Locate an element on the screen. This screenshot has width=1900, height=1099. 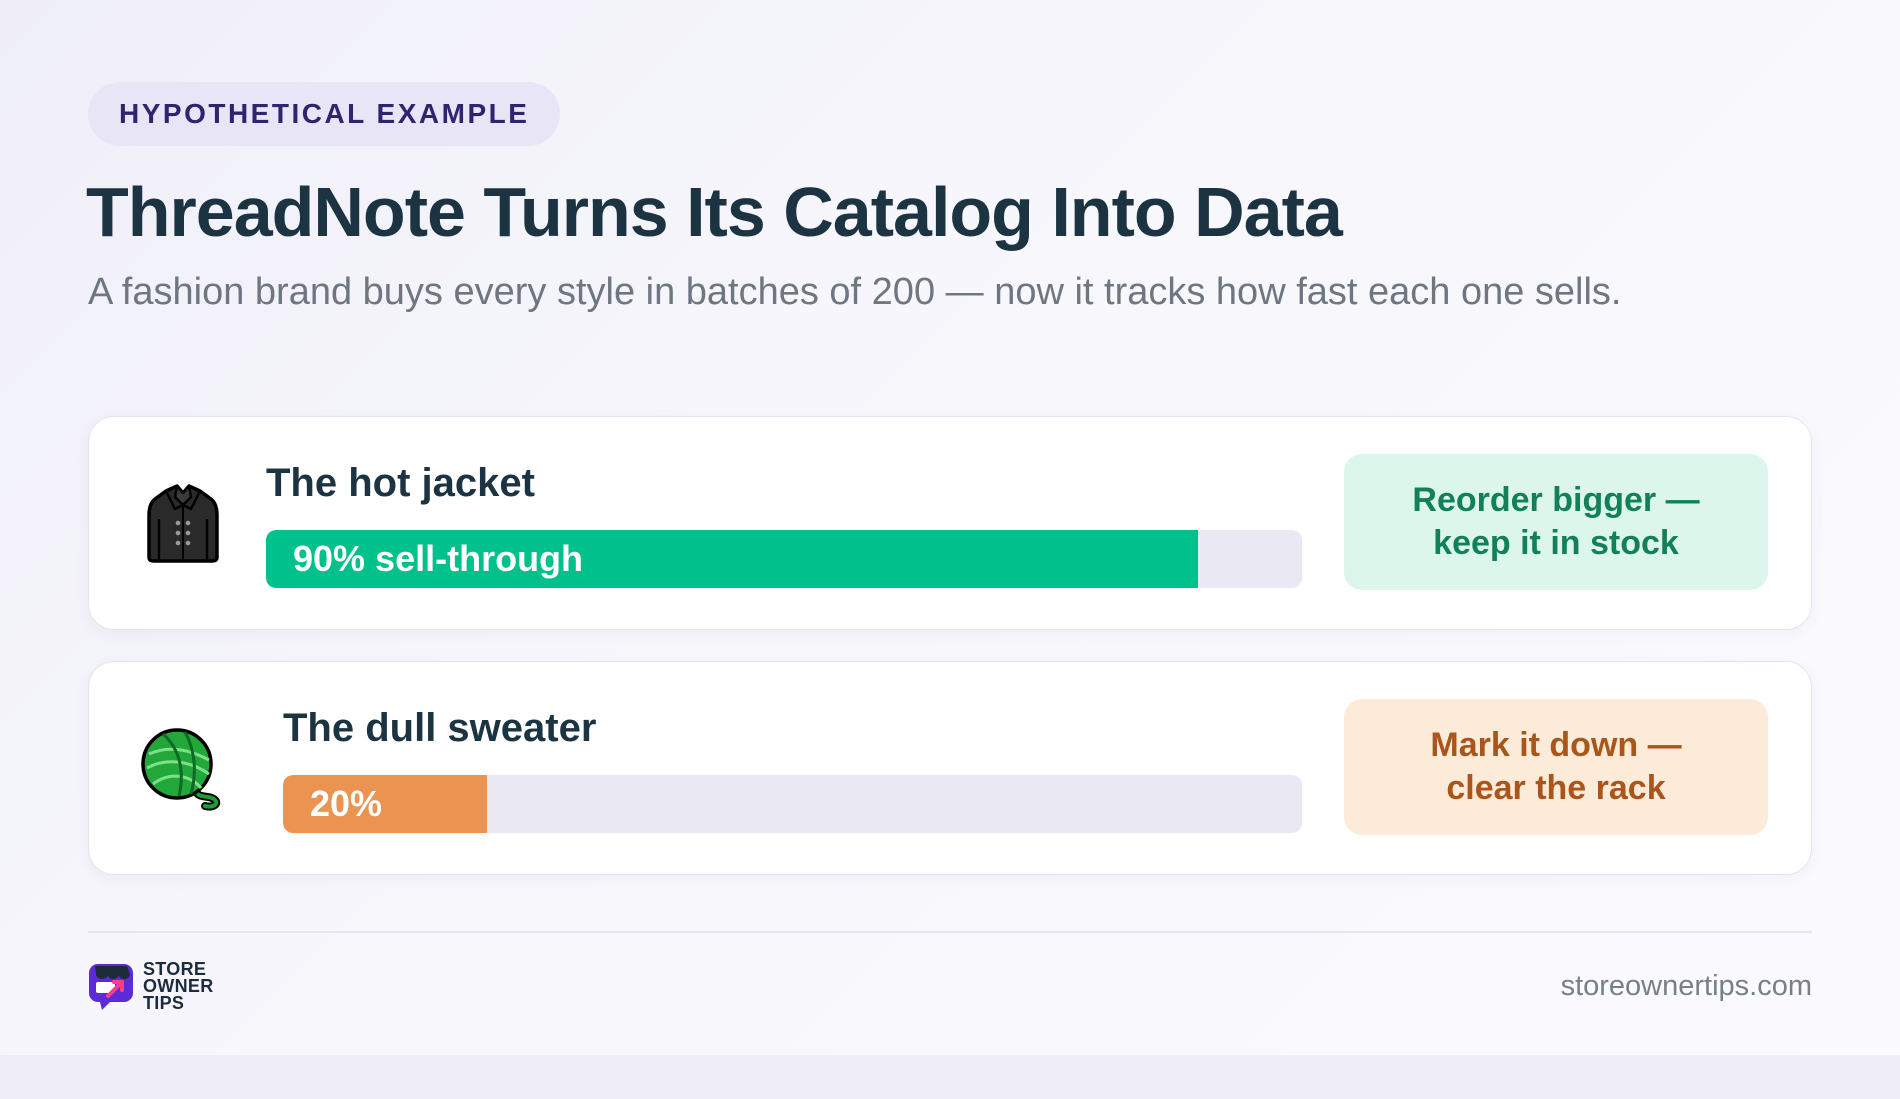
brand-logo: STORE OWNER TIPS is located at coordinates (151, 986).